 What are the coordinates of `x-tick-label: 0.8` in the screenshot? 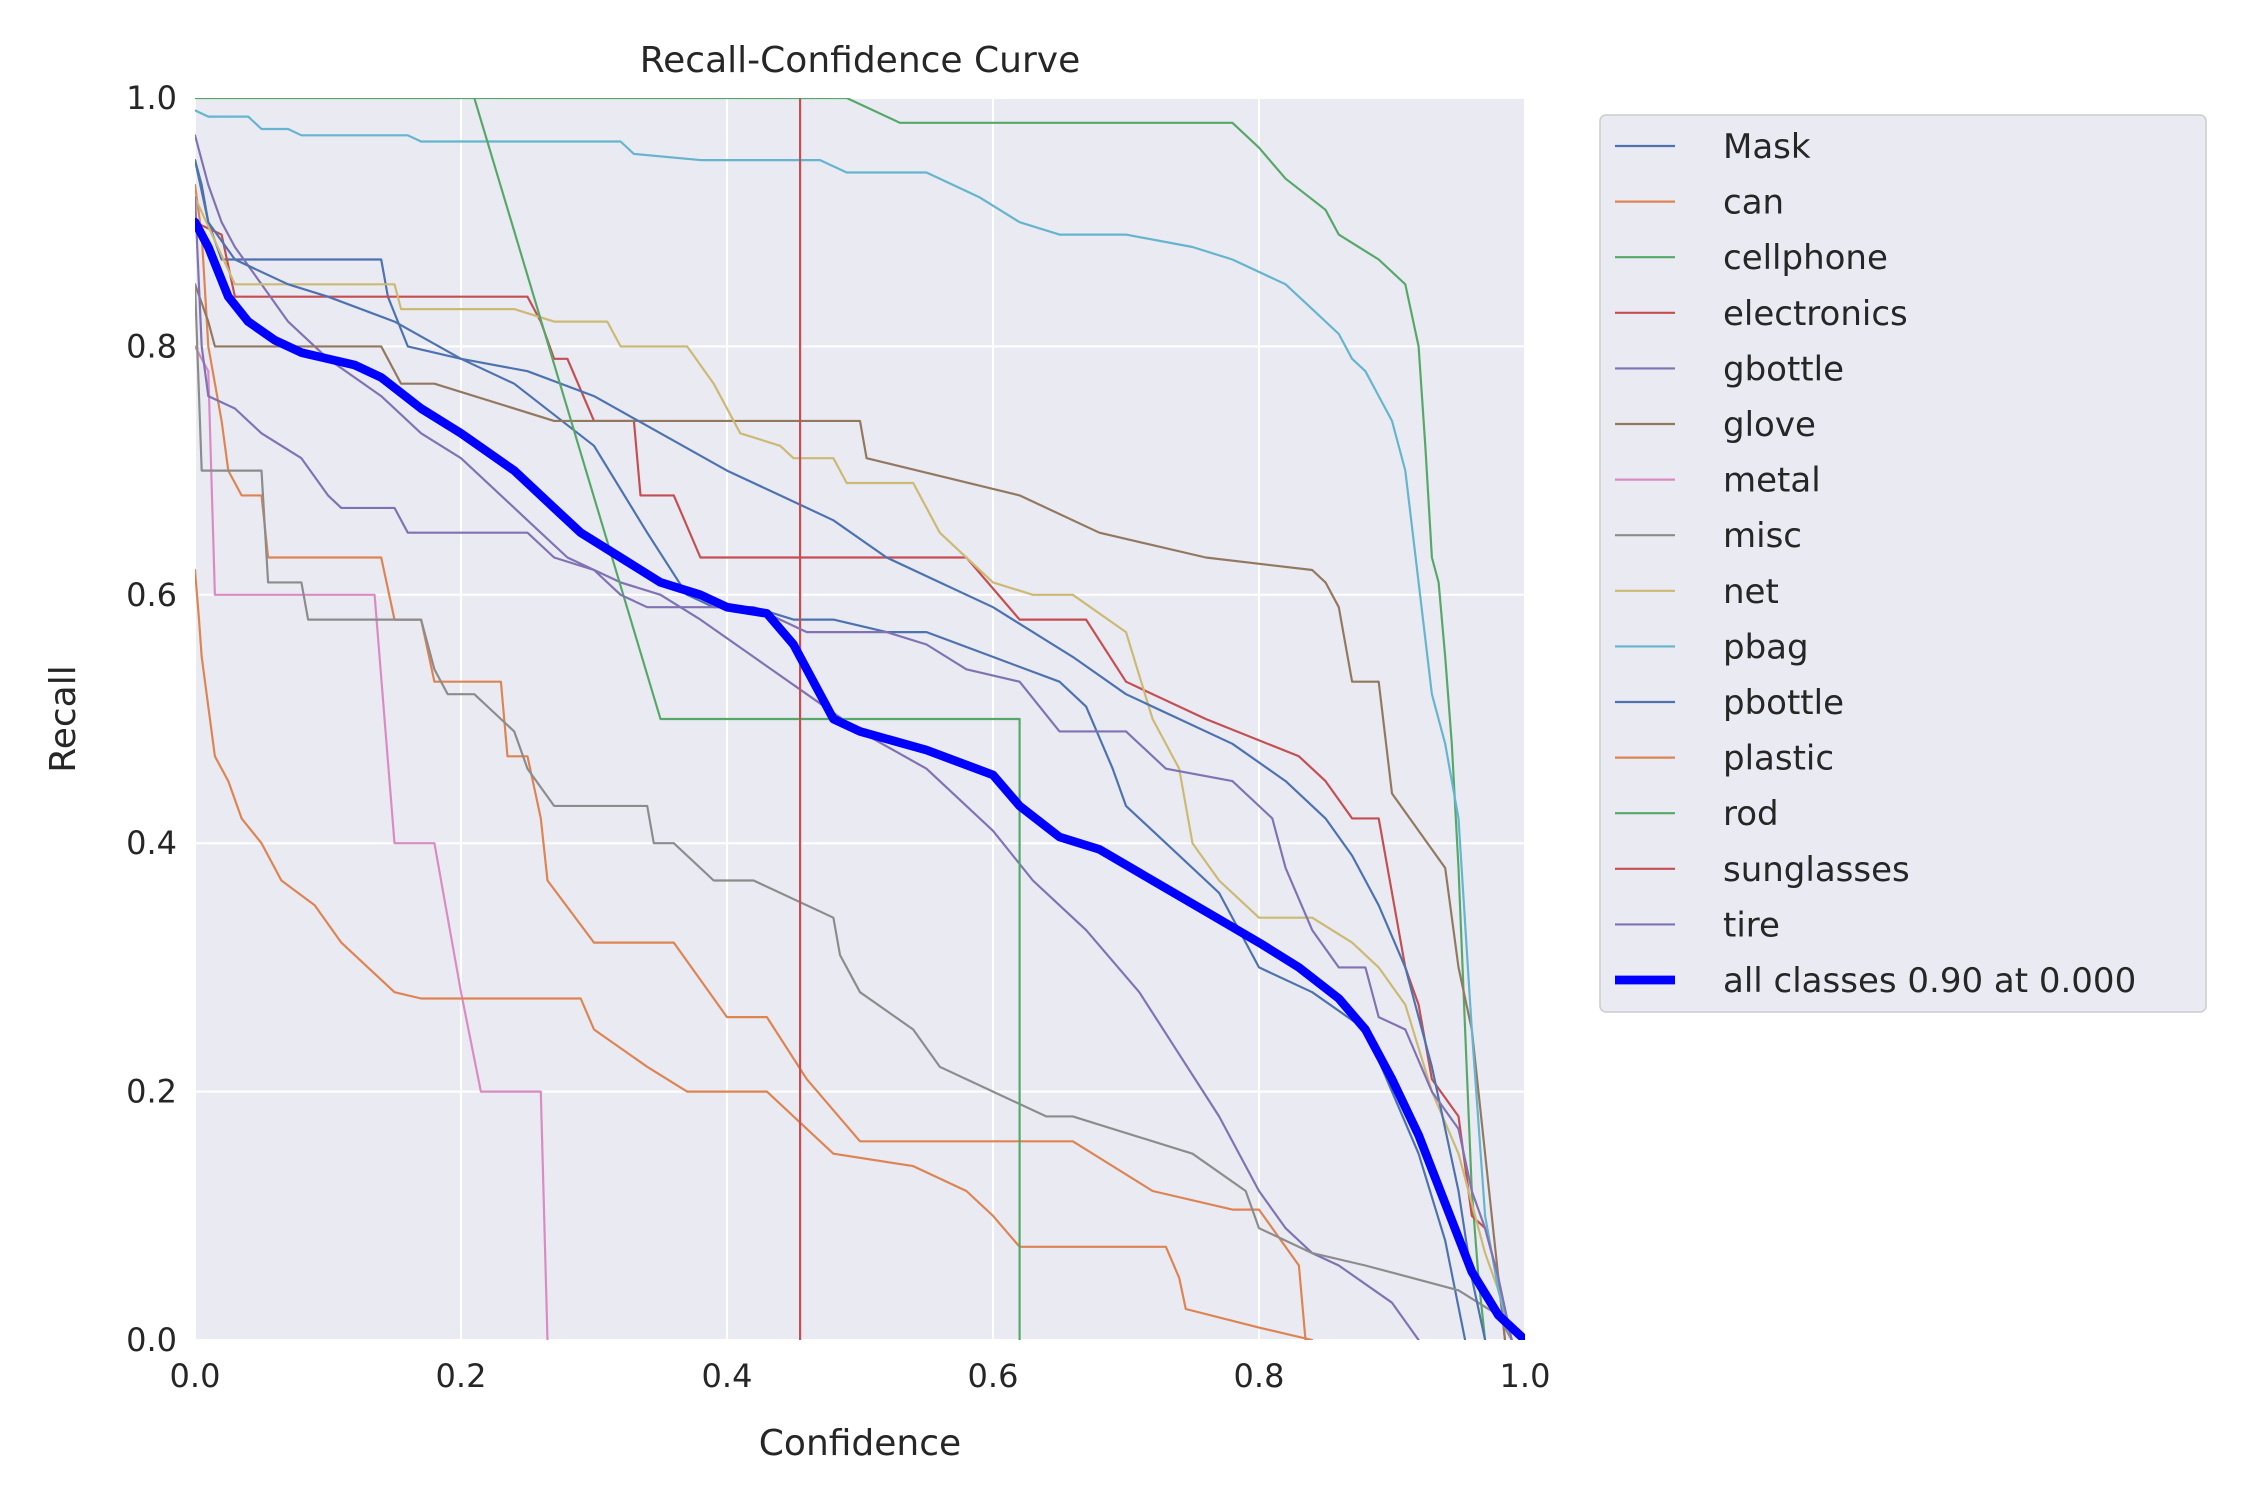 It's located at (1259, 1376).